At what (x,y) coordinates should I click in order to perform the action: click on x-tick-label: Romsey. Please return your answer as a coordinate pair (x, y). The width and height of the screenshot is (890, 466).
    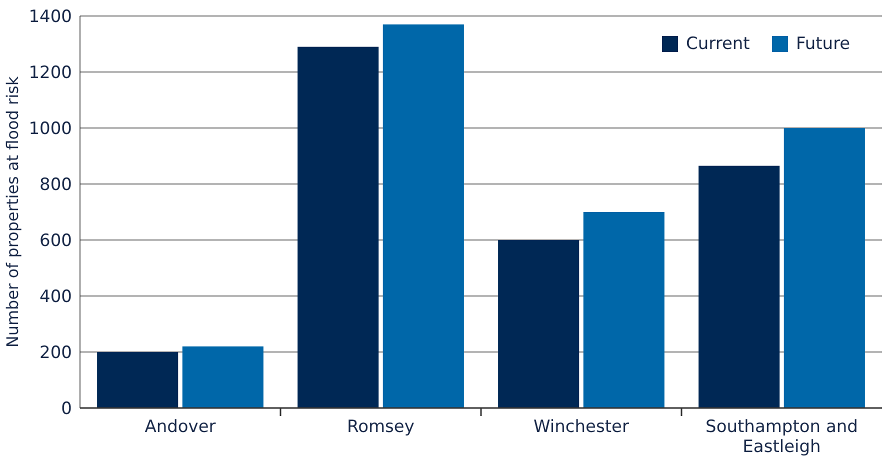
    Looking at the image, I should click on (380, 427).